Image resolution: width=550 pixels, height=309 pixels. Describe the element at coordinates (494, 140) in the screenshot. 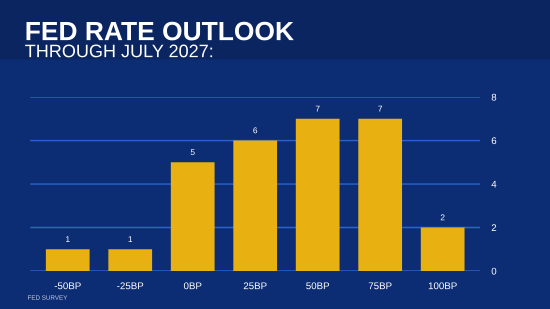

I see `y-tick-label: 6` at that location.